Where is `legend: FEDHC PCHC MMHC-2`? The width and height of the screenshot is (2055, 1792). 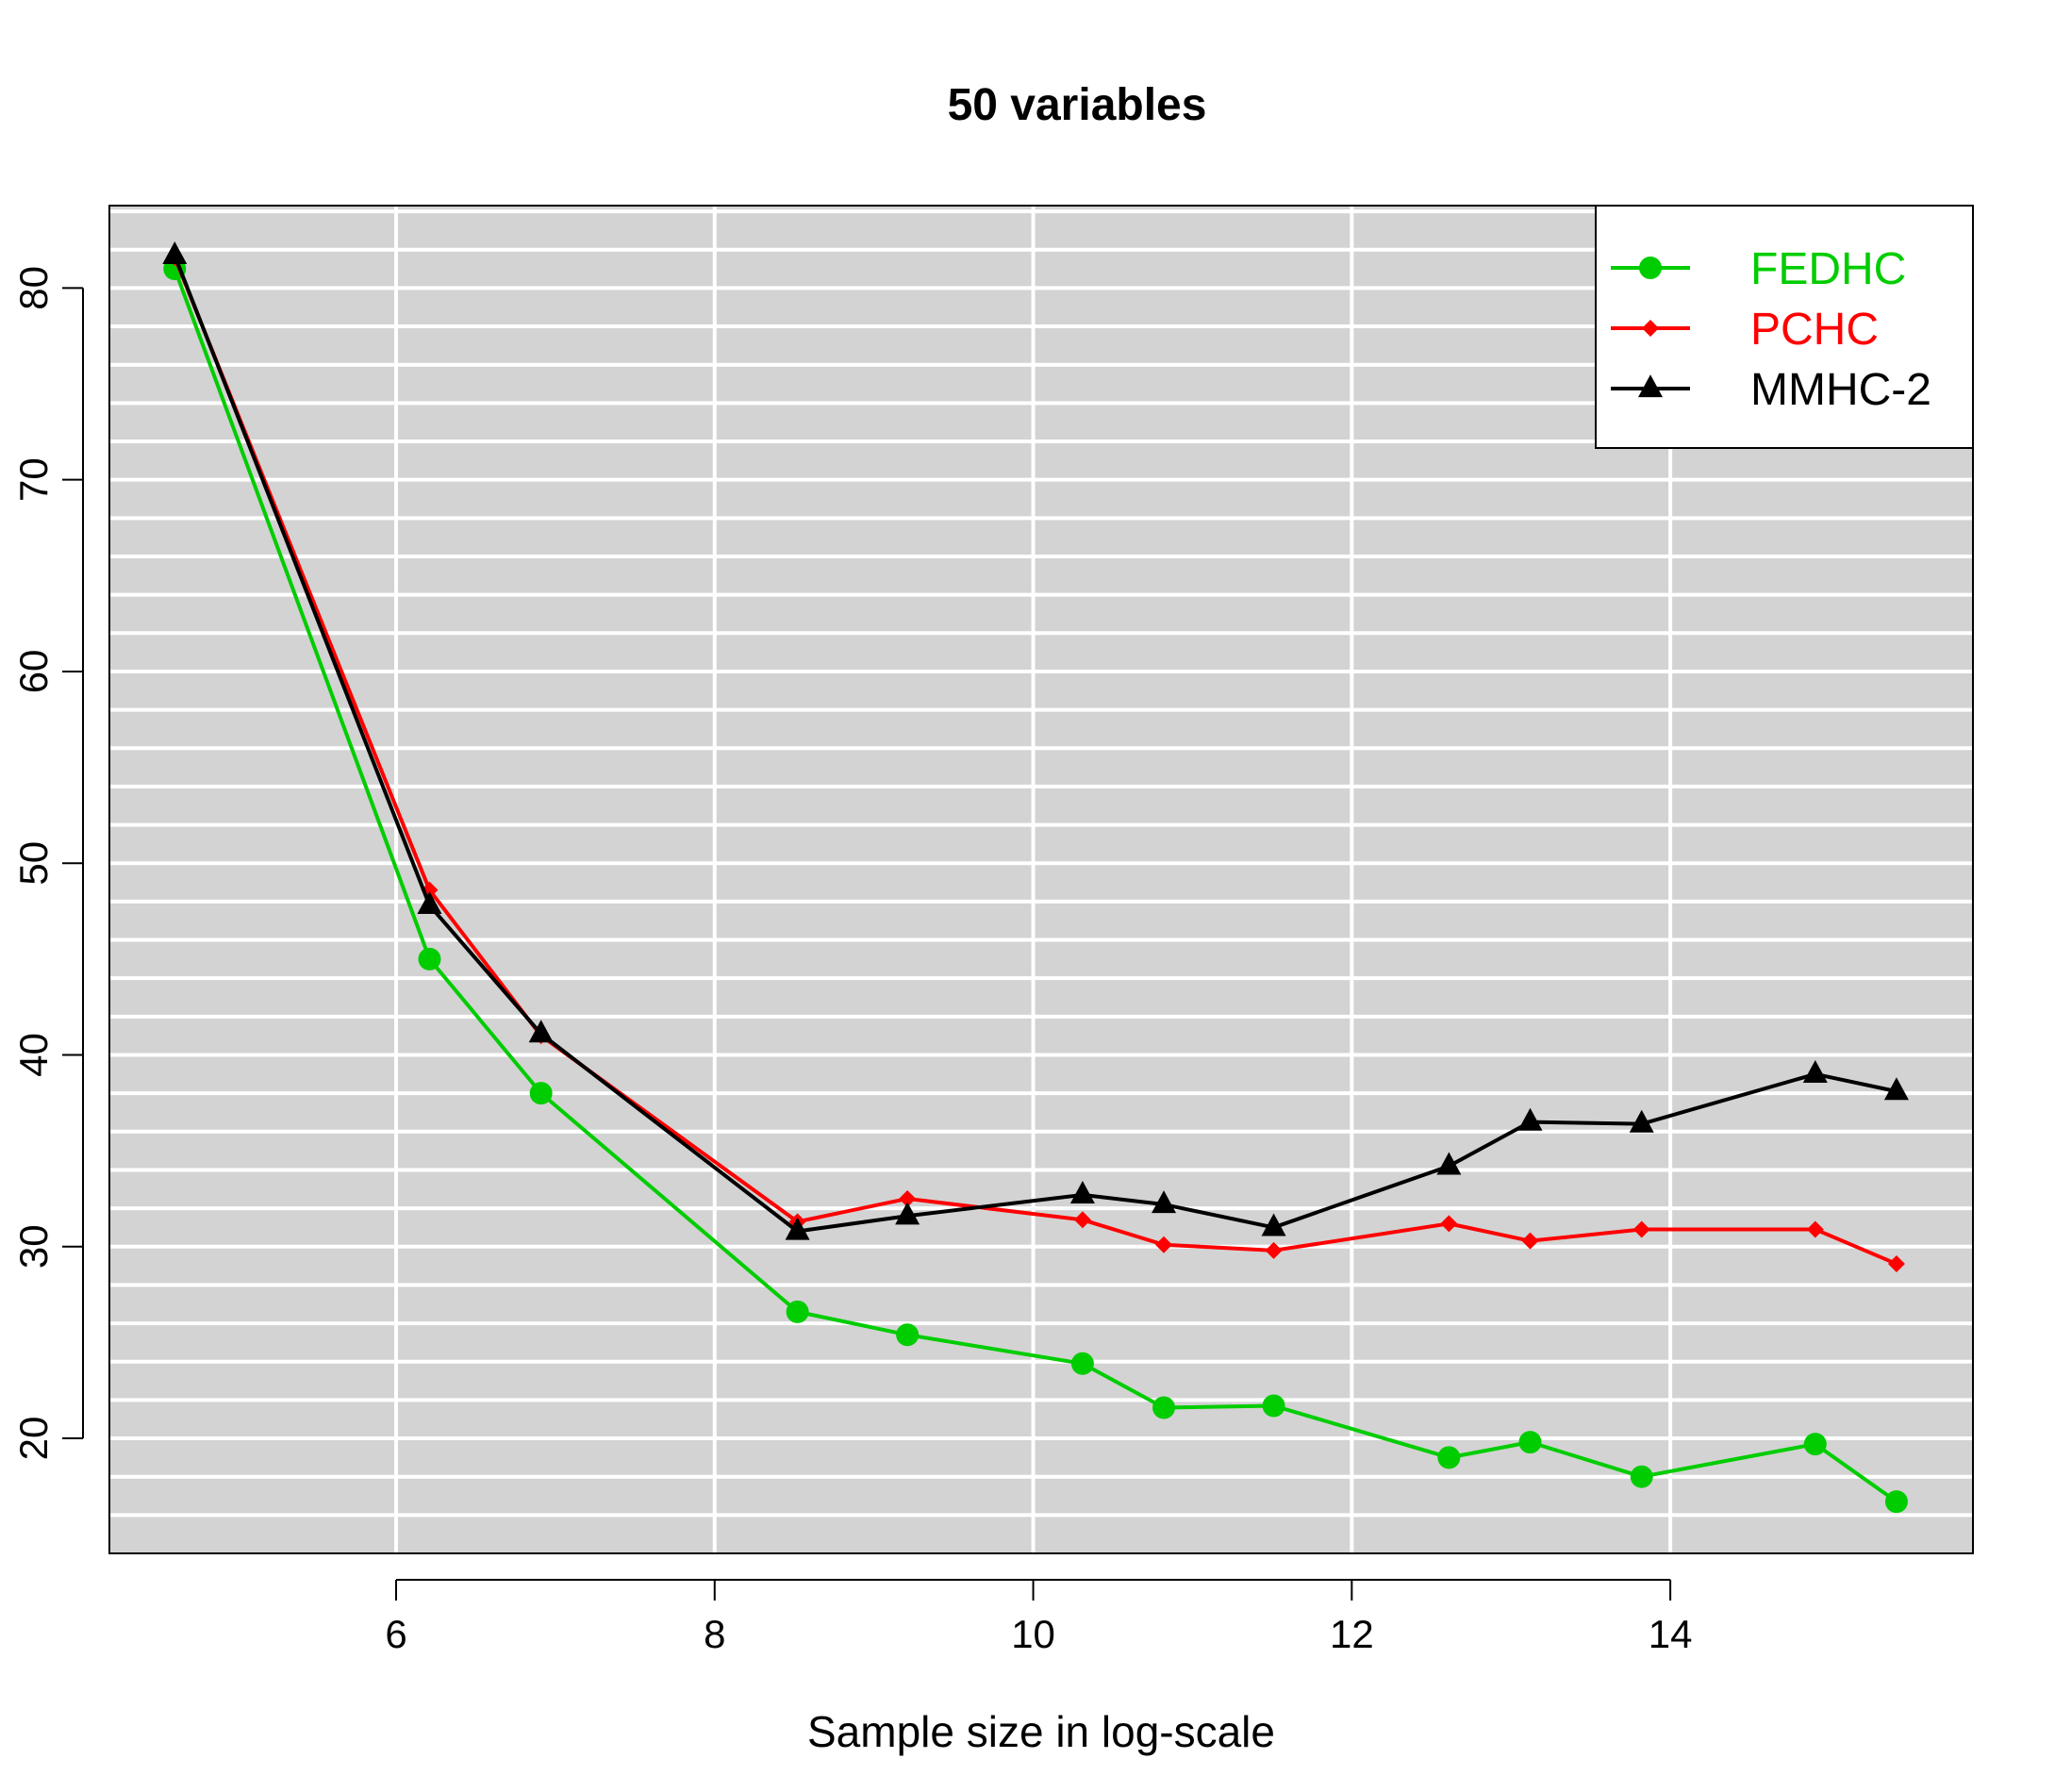 legend: FEDHC PCHC MMHC-2 is located at coordinates (1785, 327).